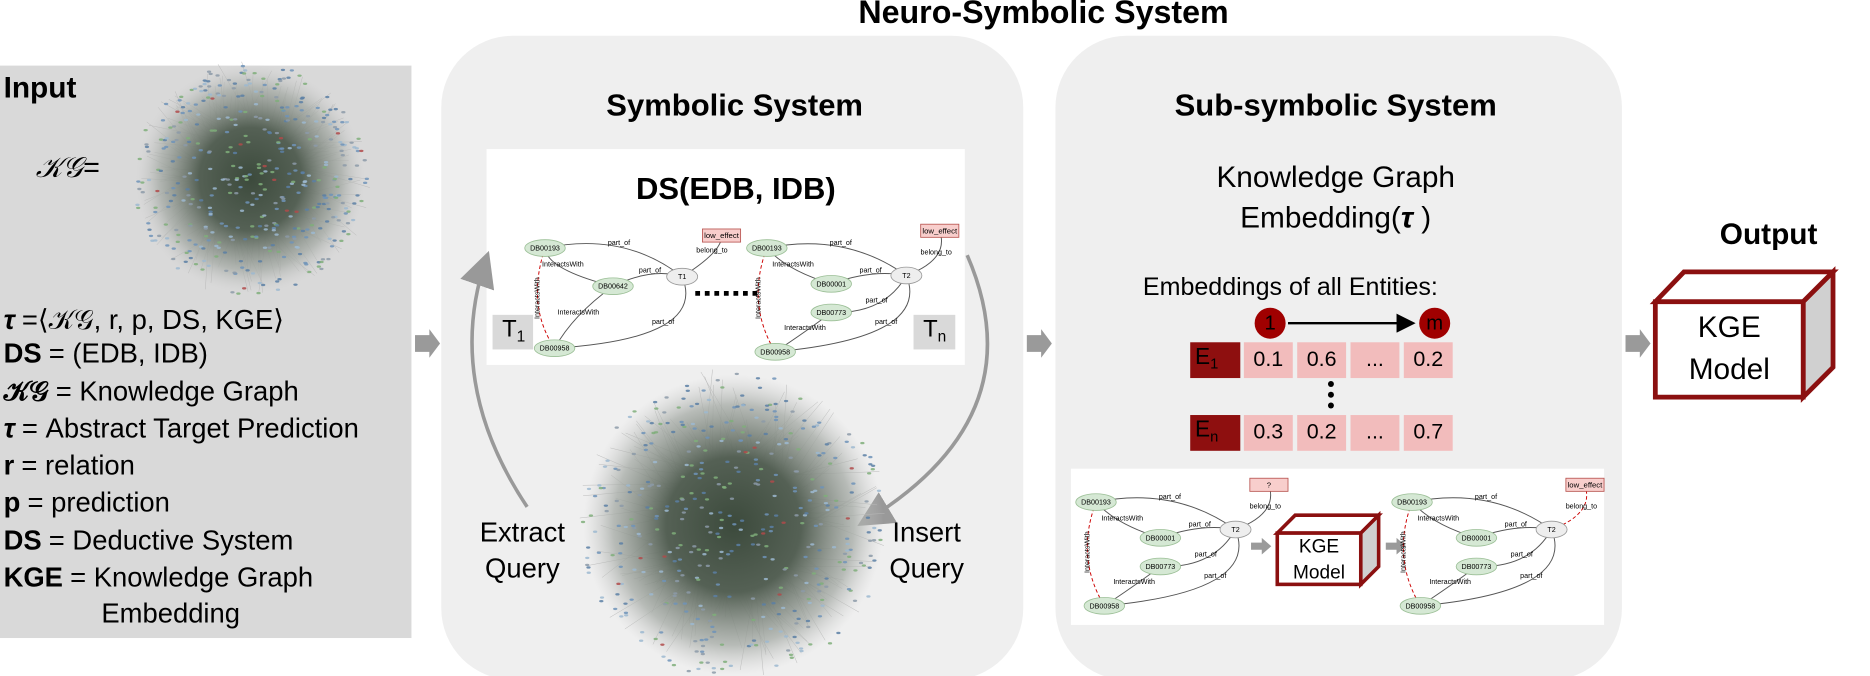 This screenshot has height=676, width=1870. I want to click on task-box, so click(934, 332).